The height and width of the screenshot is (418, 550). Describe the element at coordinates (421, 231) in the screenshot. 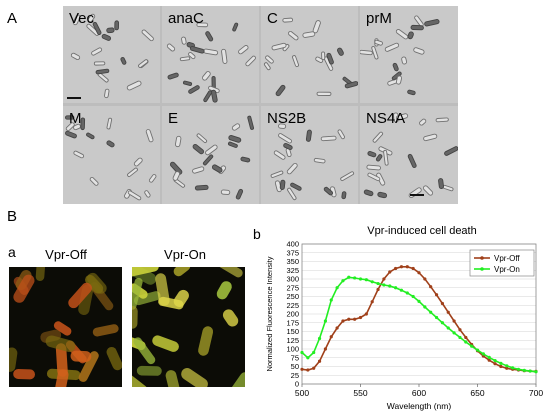

I see `chart-title: Vpr-induced cell death` at that location.